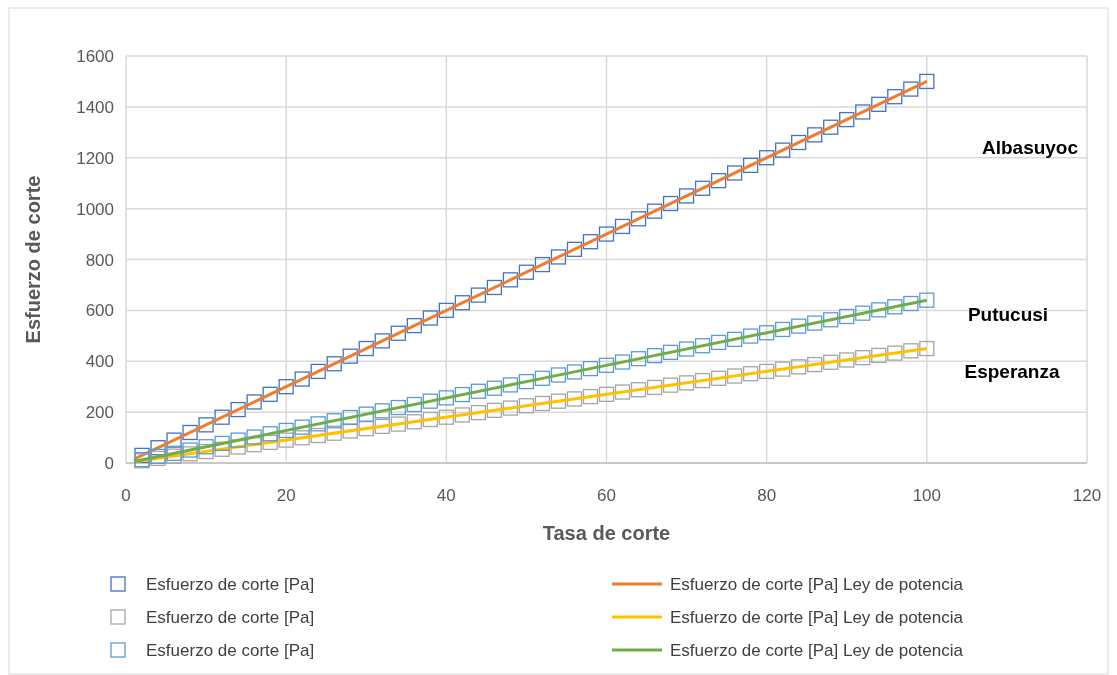  Describe the element at coordinates (1008, 314) in the screenshot. I see `annotation: Putucusi` at that location.